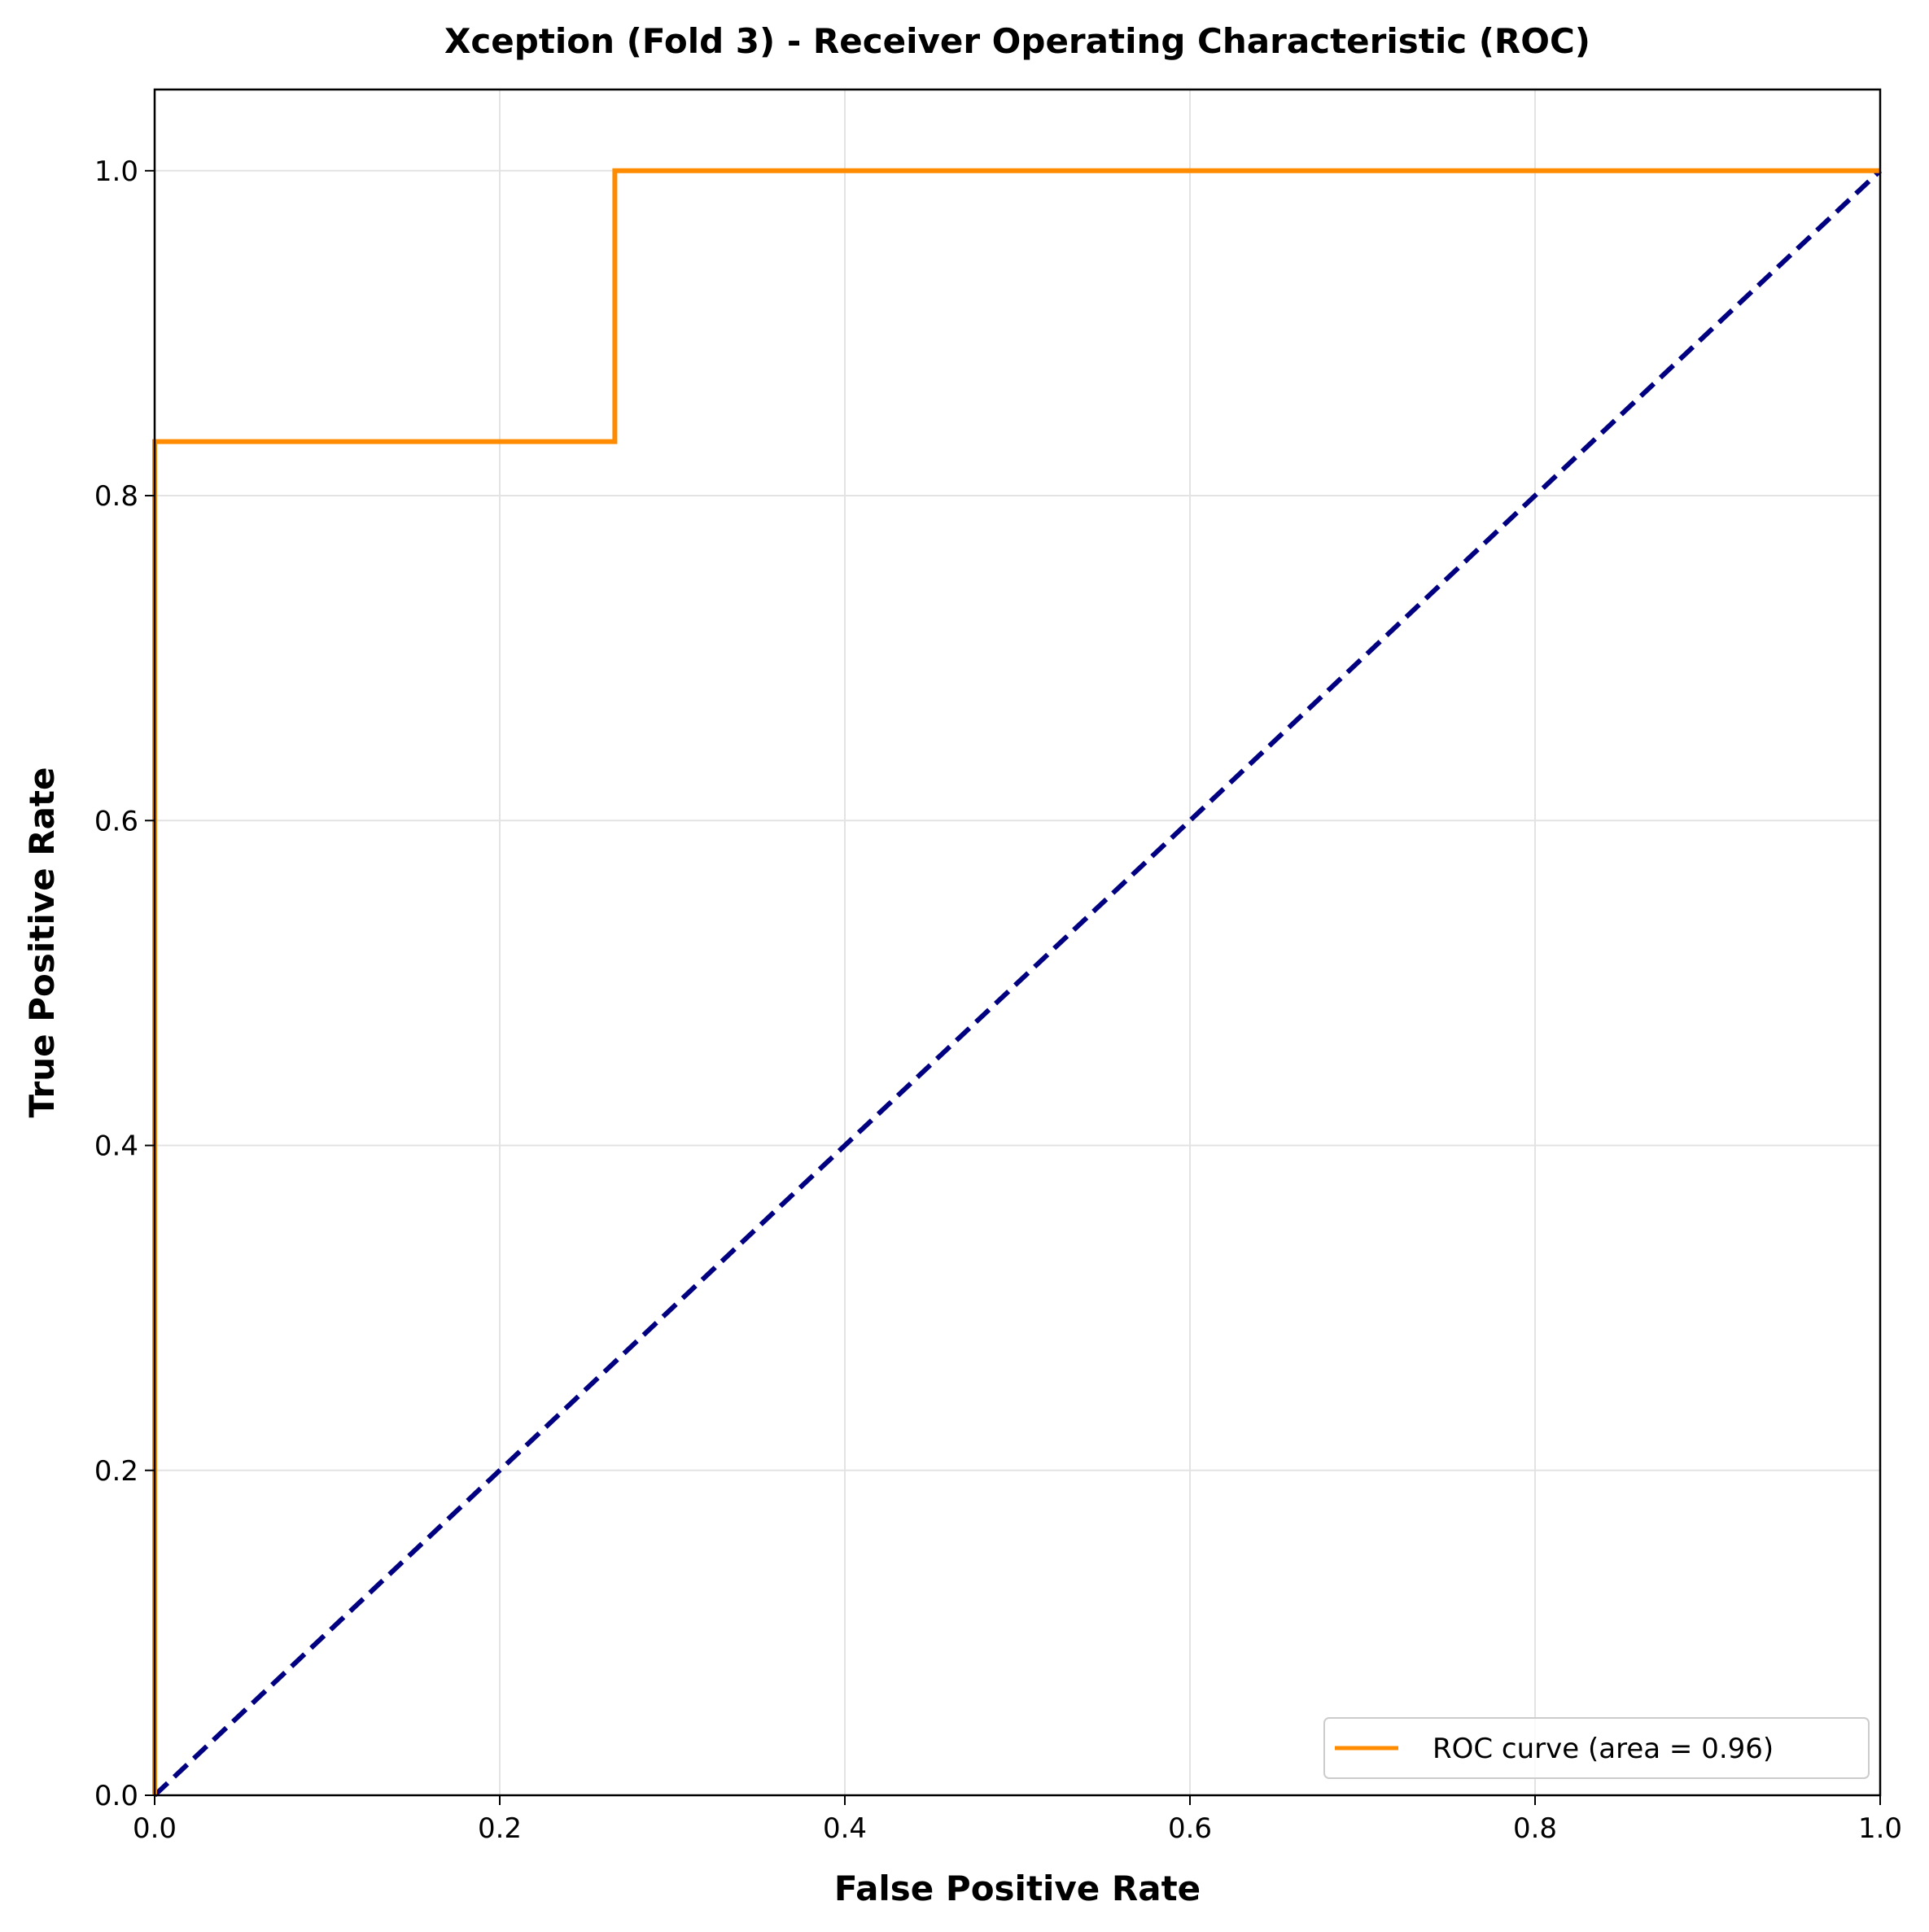 This screenshot has width=1929, height=1932. I want to click on x-tick-label: 0.0, so click(155, 1828).